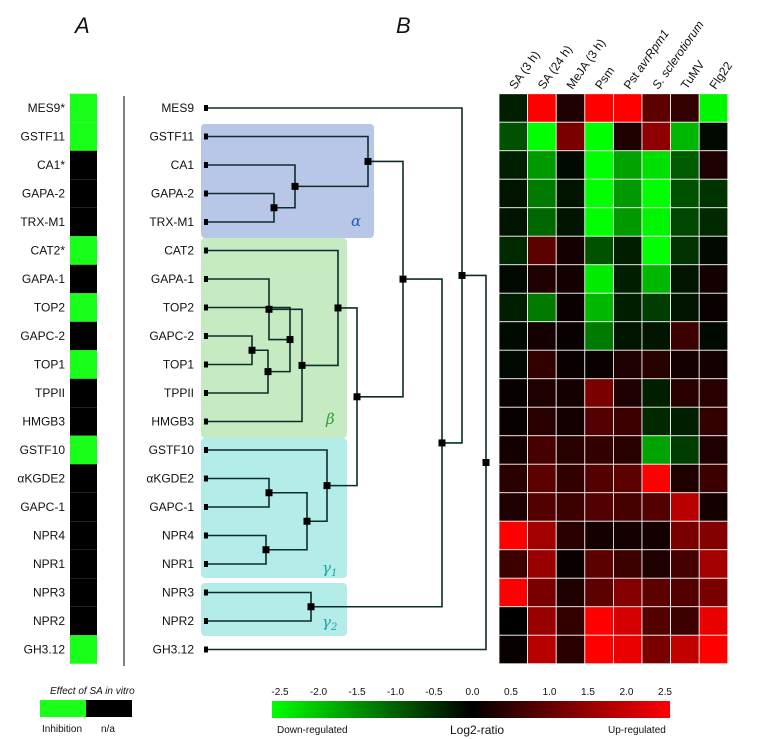 The width and height of the screenshot is (760, 739). What do you see at coordinates (172, 422) in the screenshot?
I see `tree-gene-label: HMGB3` at bounding box center [172, 422].